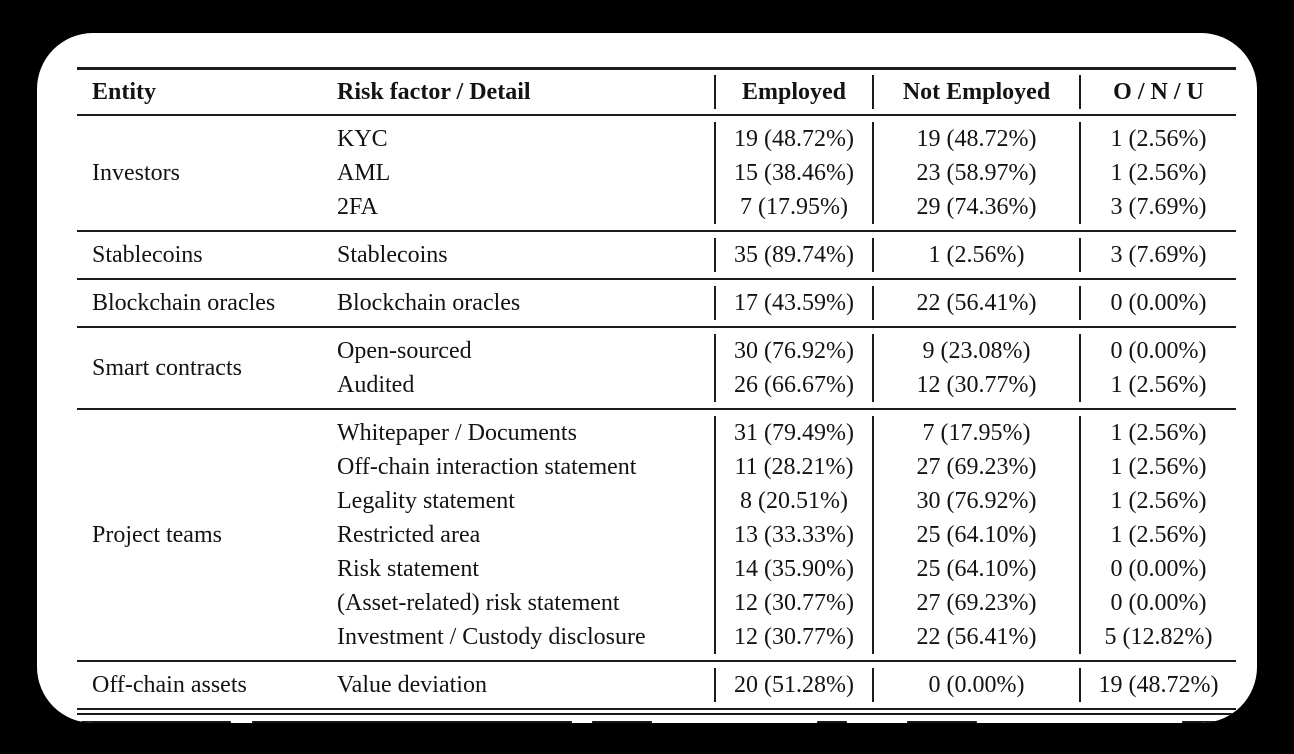 The height and width of the screenshot is (754, 1294). What do you see at coordinates (793, 535) in the screenshot?
I see `employed-cell: 13 (33.33%)` at bounding box center [793, 535].